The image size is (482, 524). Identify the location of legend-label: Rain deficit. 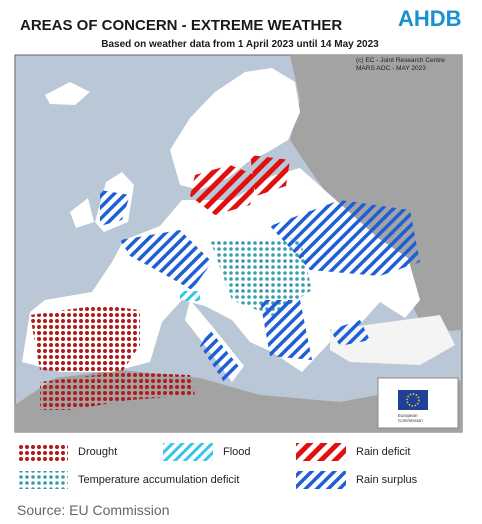
(383, 452).